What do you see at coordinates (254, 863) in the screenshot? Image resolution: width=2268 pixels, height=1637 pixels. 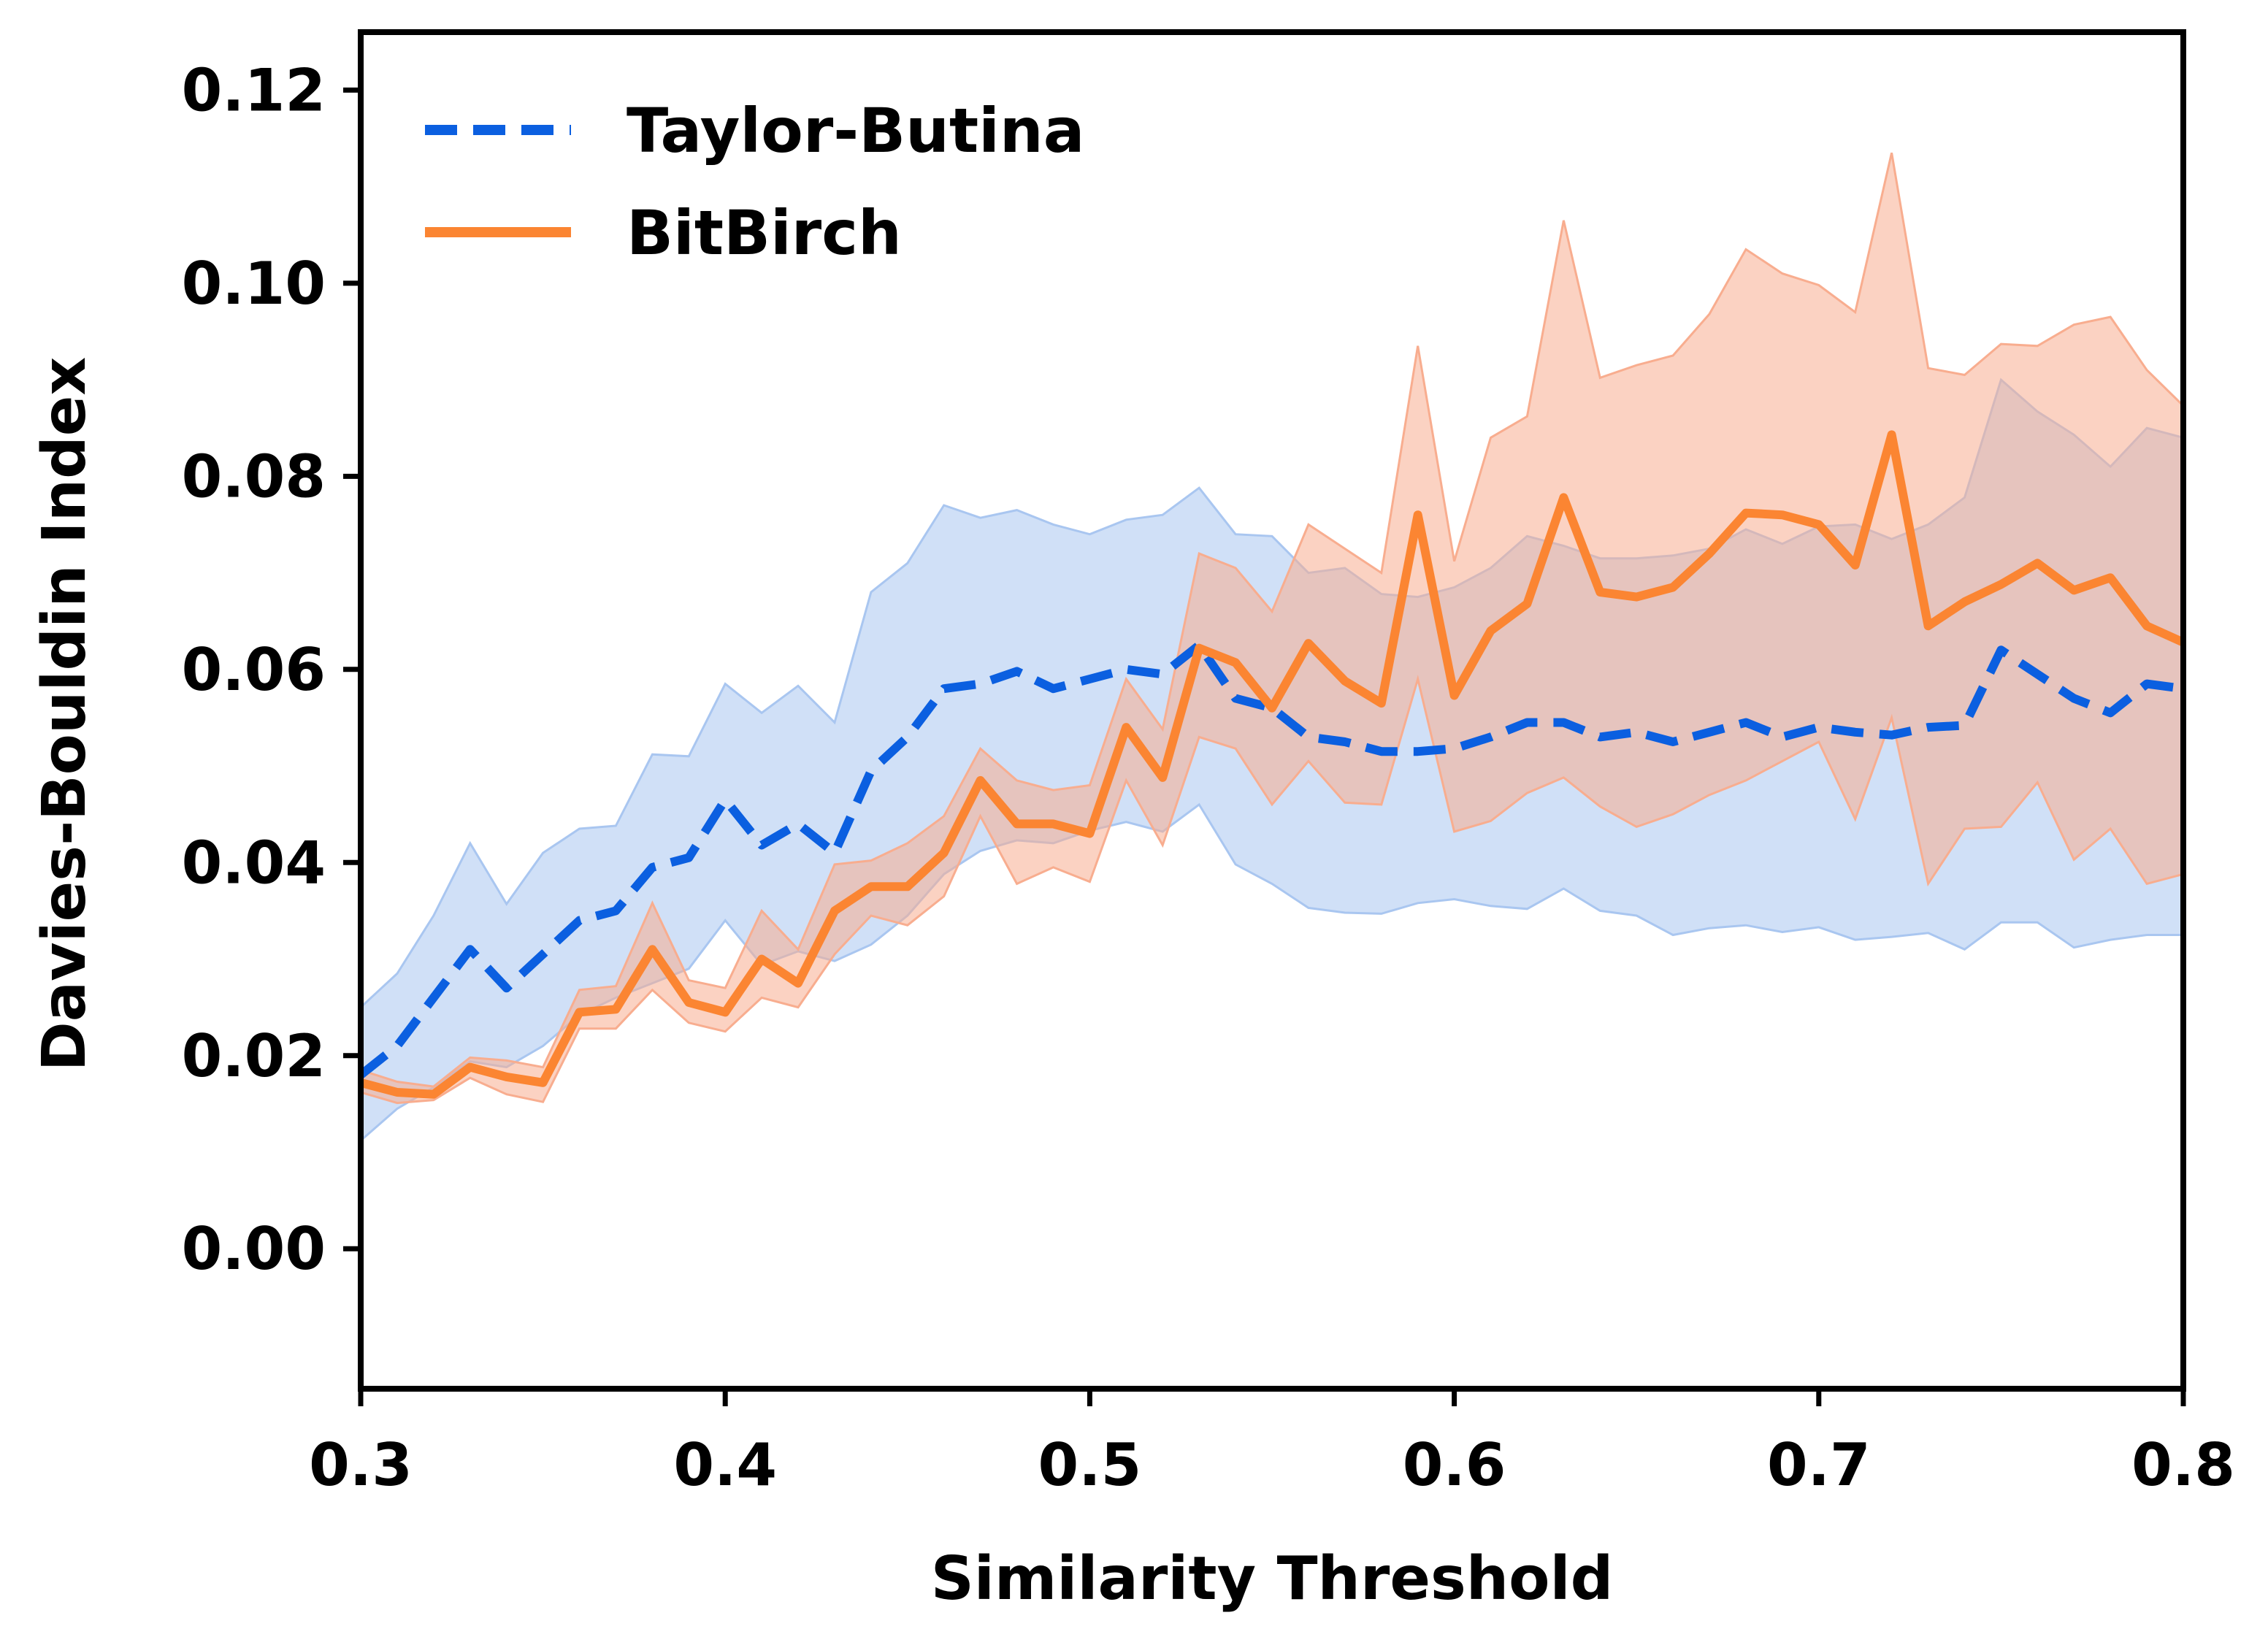 I see `y-tick-label: 0.04` at bounding box center [254, 863].